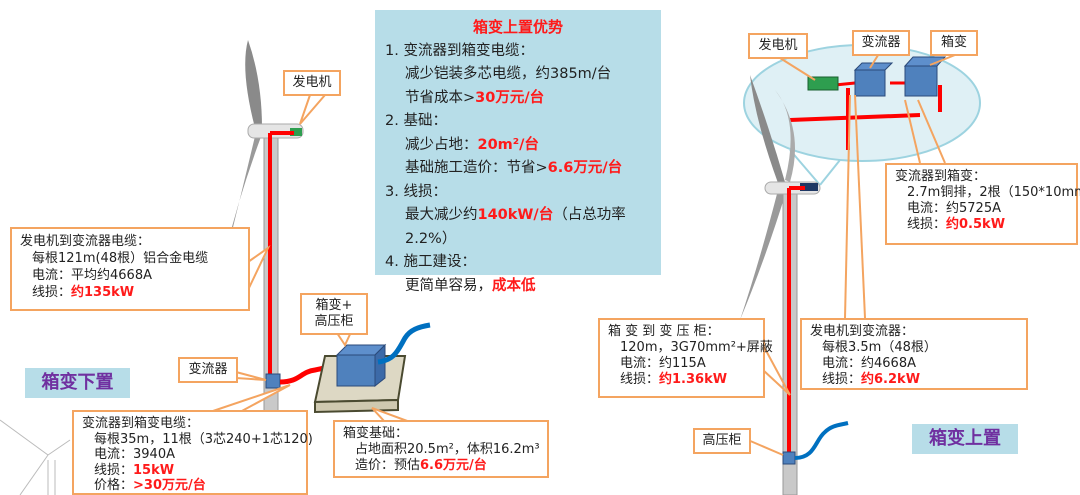 This screenshot has width=1080, height=495. I want to click on callout-line: 造价：预估6.6万元/台, so click(441, 466).